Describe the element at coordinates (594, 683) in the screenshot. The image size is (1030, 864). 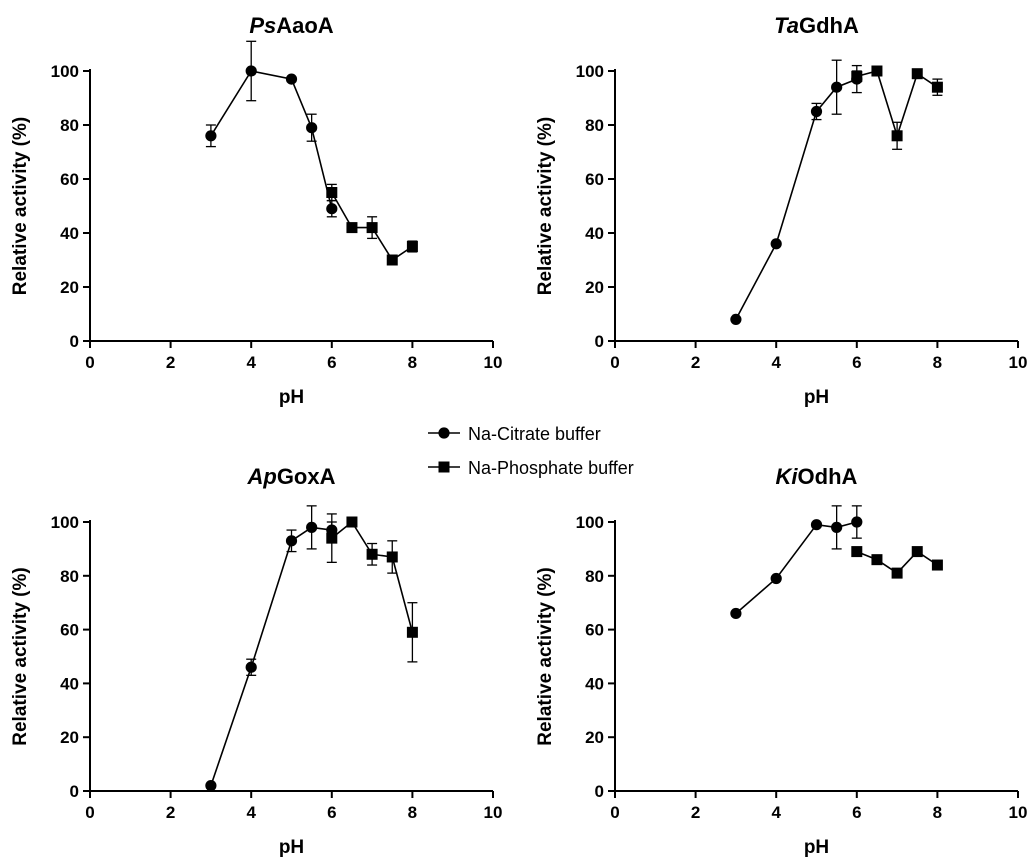
I see `y-tick-label-kiodha-40: 40` at that location.